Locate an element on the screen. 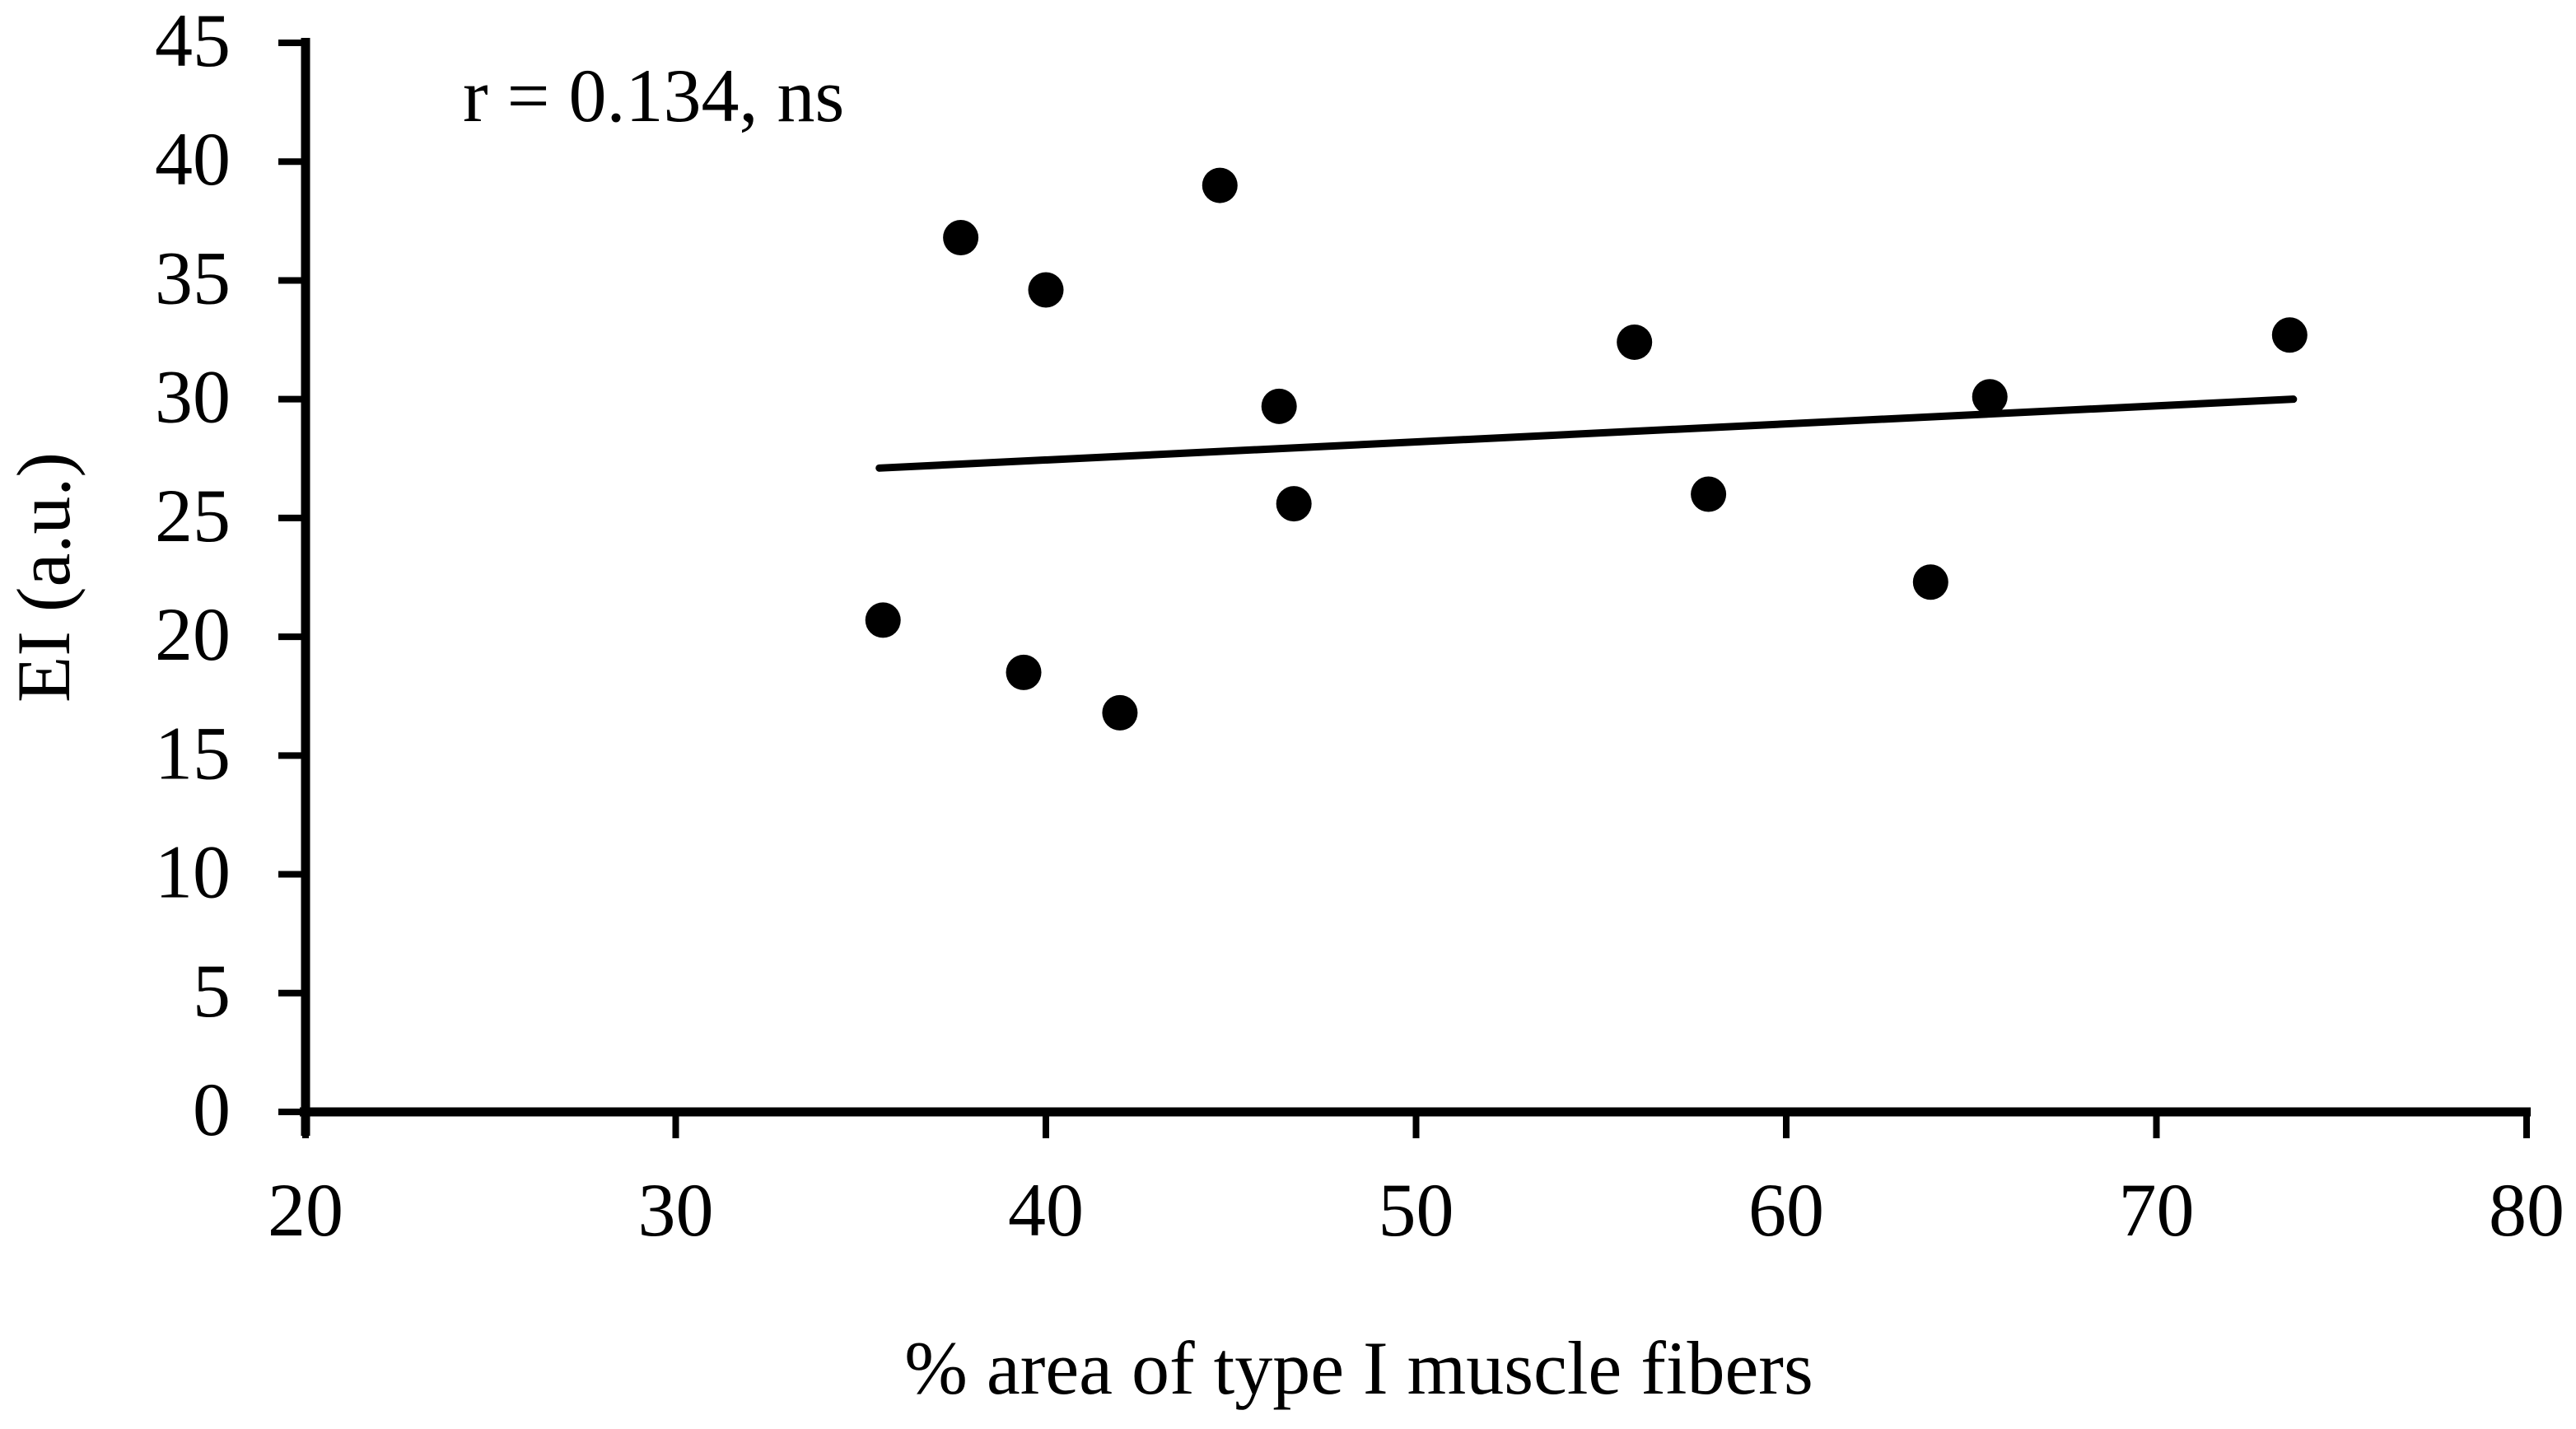 The height and width of the screenshot is (1429, 2576). x-tick-label: 20 is located at coordinates (305, 1210).